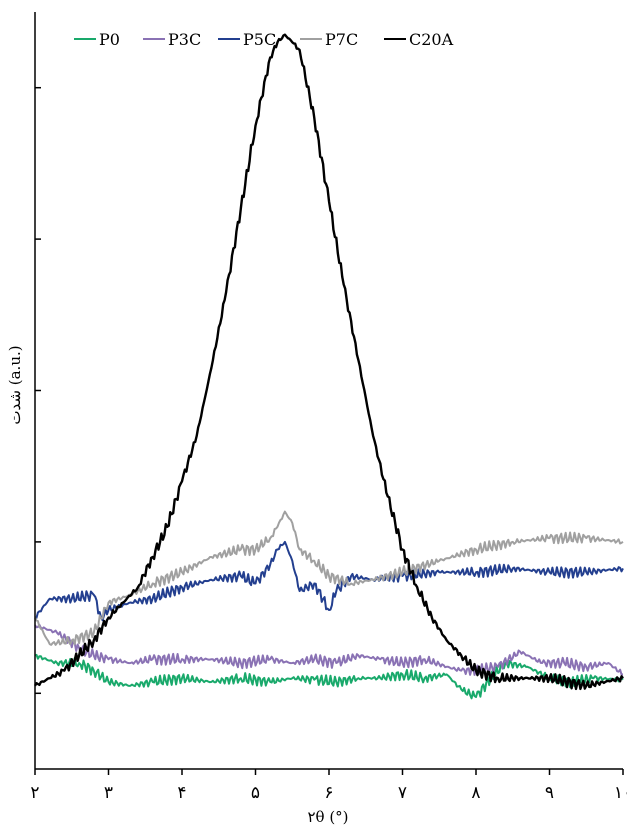 The height and width of the screenshot is (827, 627). Describe the element at coordinates (549, 793) in the screenshot. I see `x-tick-label: ۹` at that location.